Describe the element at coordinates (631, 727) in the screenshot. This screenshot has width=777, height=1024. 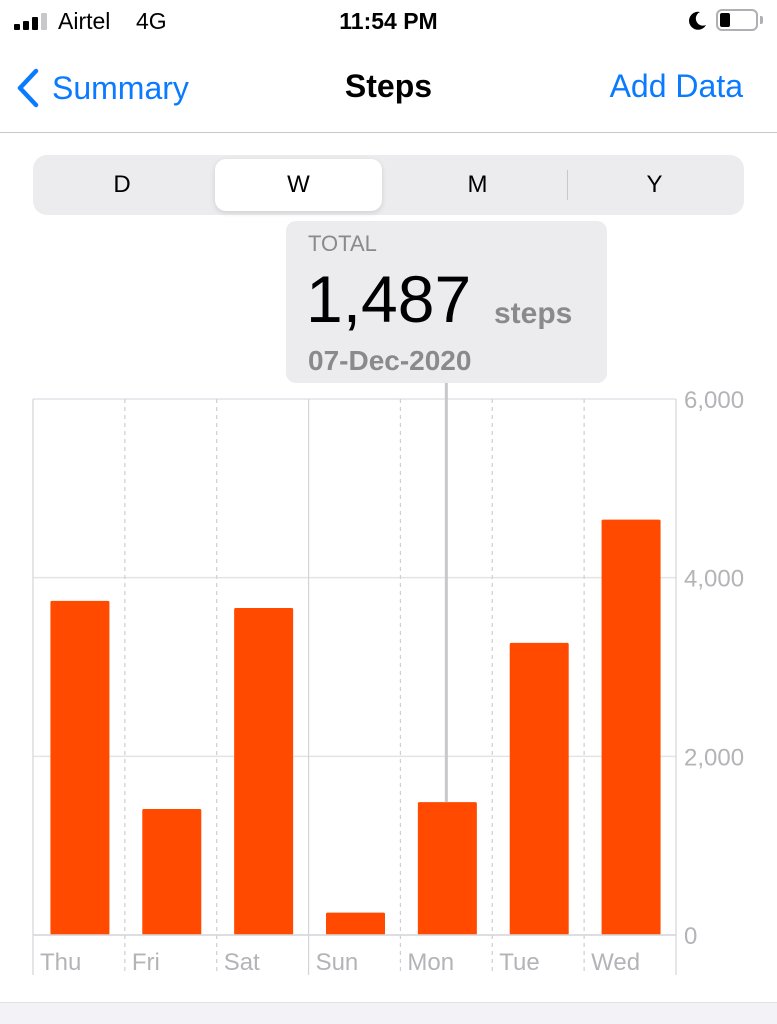
I see `bar-wed` at that location.